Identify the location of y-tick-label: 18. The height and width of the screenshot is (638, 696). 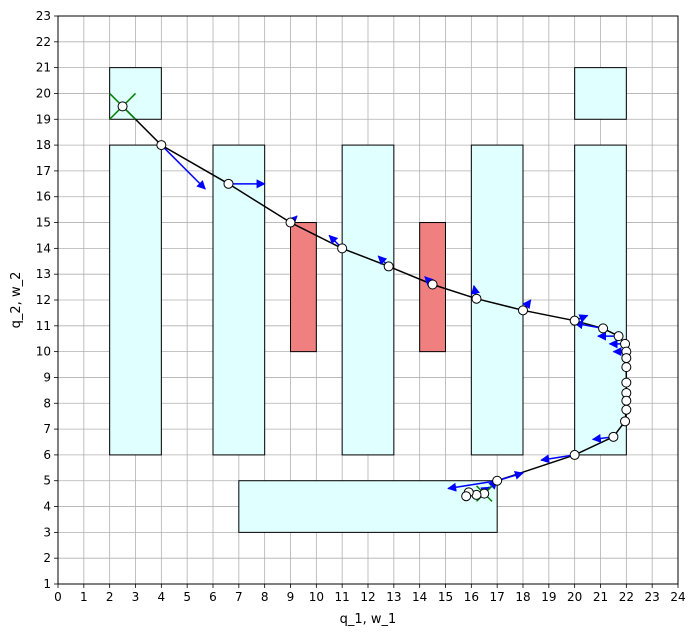
(43, 145).